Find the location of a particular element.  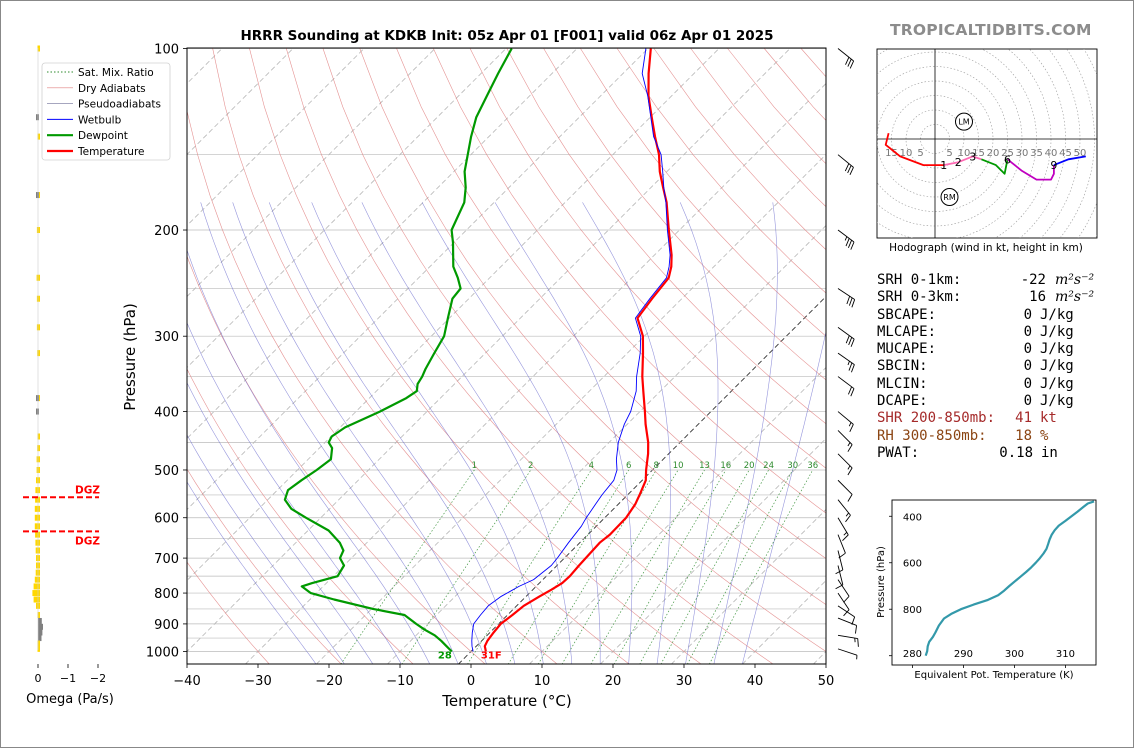

hodograph-ring-label: 25 is located at coordinates (1007, 153).